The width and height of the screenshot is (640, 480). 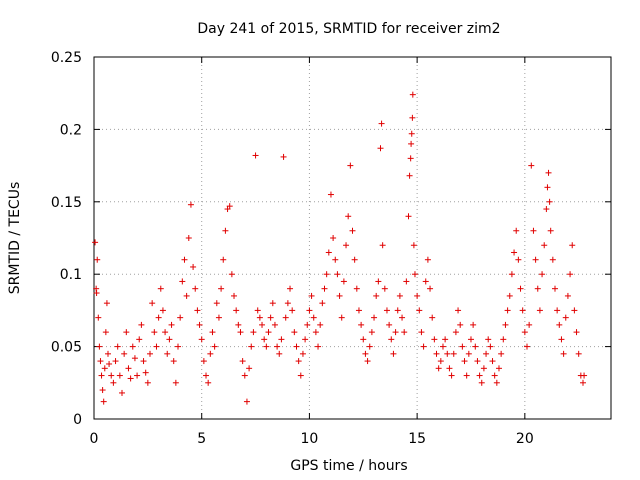 What do you see at coordinates (71, 130) in the screenshot?
I see `y-tick-label: 0.2` at bounding box center [71, 130].